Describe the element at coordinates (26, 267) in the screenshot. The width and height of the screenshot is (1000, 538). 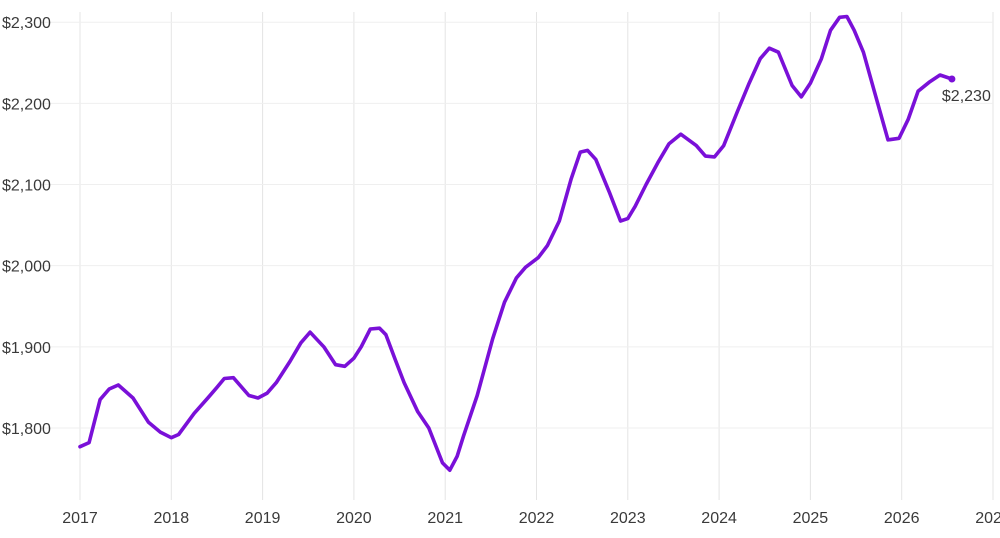
I see `y-tick-label: $2,000` at that location.